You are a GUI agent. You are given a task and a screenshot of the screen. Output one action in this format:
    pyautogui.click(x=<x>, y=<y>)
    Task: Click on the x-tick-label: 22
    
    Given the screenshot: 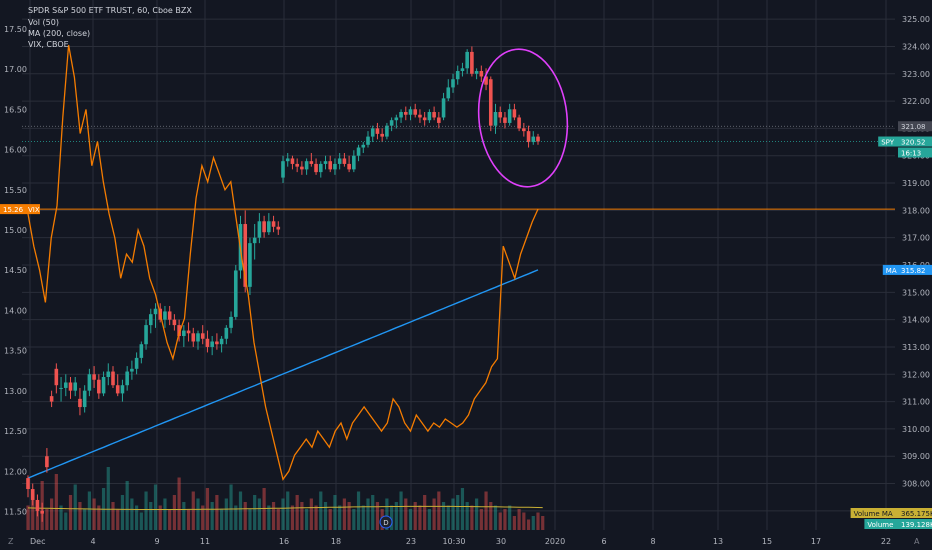 What is the action you would take?
    pyautogui.click(x=886, y=541)
    